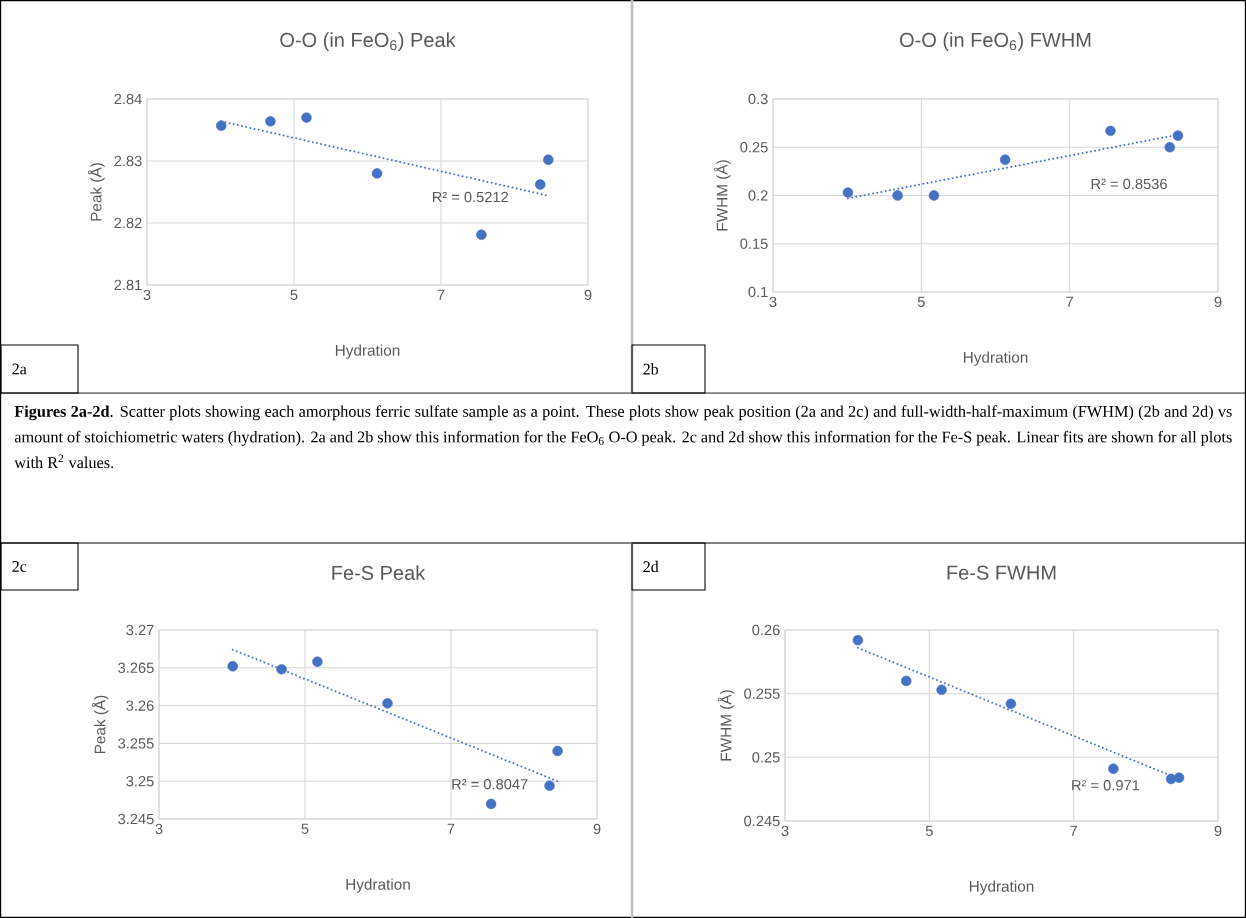  What do you see at coordinates (623, 437) in the screenshot?
I see `text: Figures 2a-2d. Scatter plots showing each amorphous ferric sulfate sample as a point. These plots show peak position (2a and 2c) and full-width-half-maximum (FWHM) (2b and 2d) vs amount of stoichiometric waters (hydration). 2a and 2b show this information for the FeO$_{6}$ O-O peak. 2c and 2d show this information for the Fe-S peak. Linear fits are shown for all plots with R$^{2}$ values.` at bounding box center [623, 437].